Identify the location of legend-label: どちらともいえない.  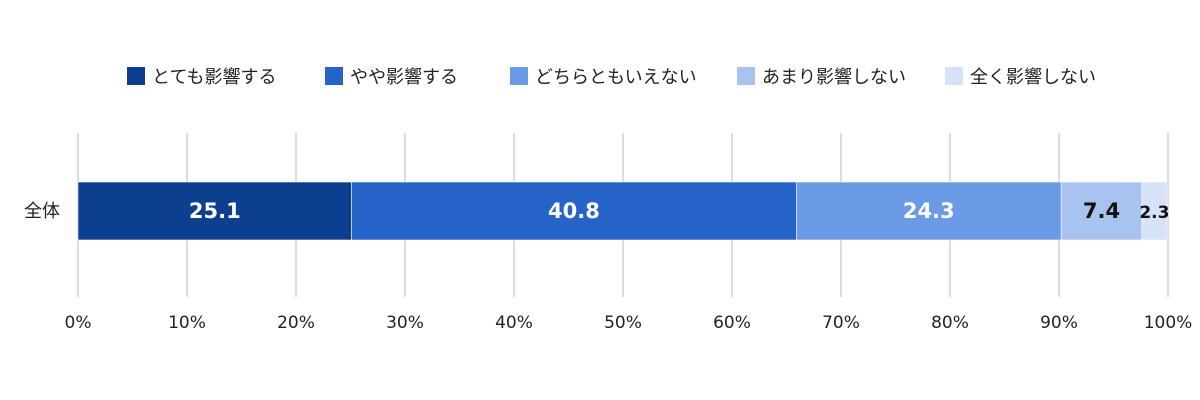
(616, 77).